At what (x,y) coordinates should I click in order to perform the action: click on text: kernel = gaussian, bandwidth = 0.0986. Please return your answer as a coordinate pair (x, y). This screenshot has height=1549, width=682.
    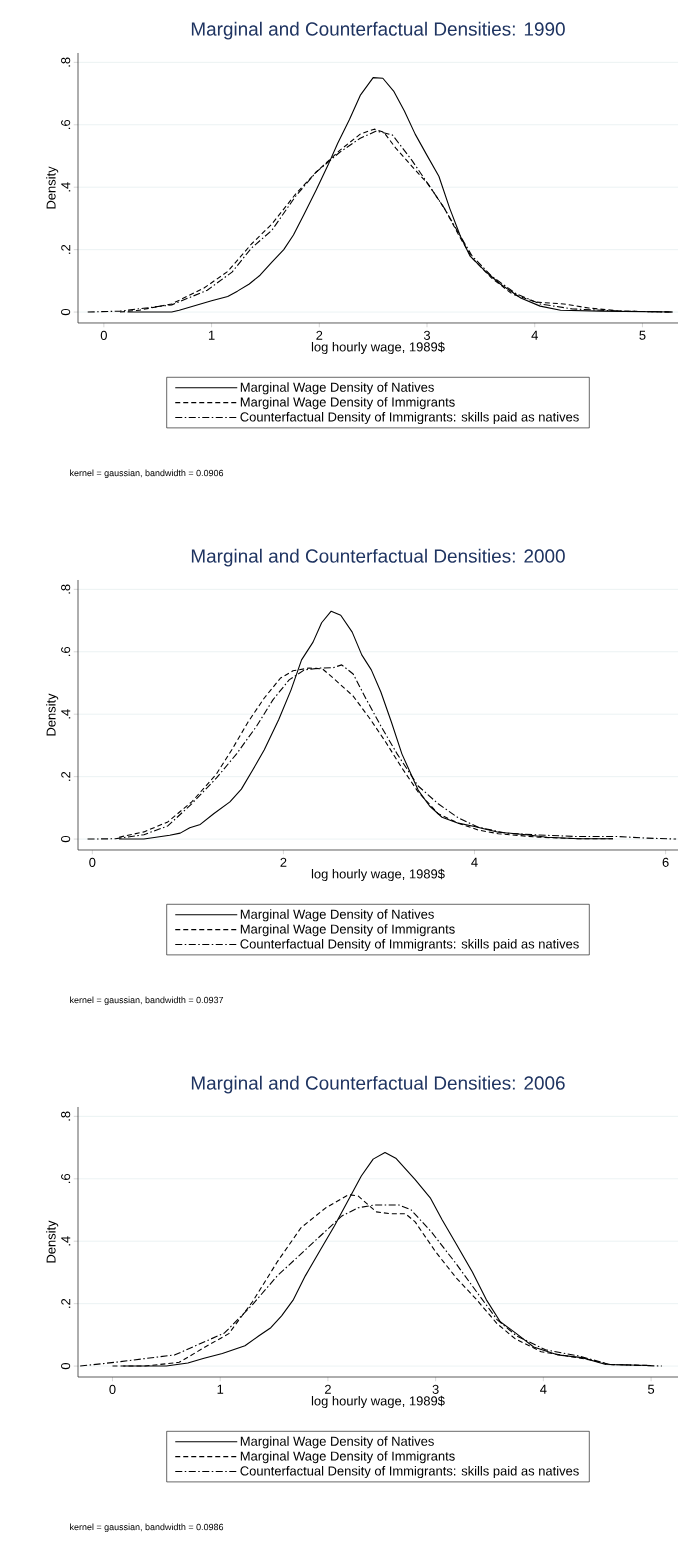
    Looking at the image, I should click on (147, 1527).